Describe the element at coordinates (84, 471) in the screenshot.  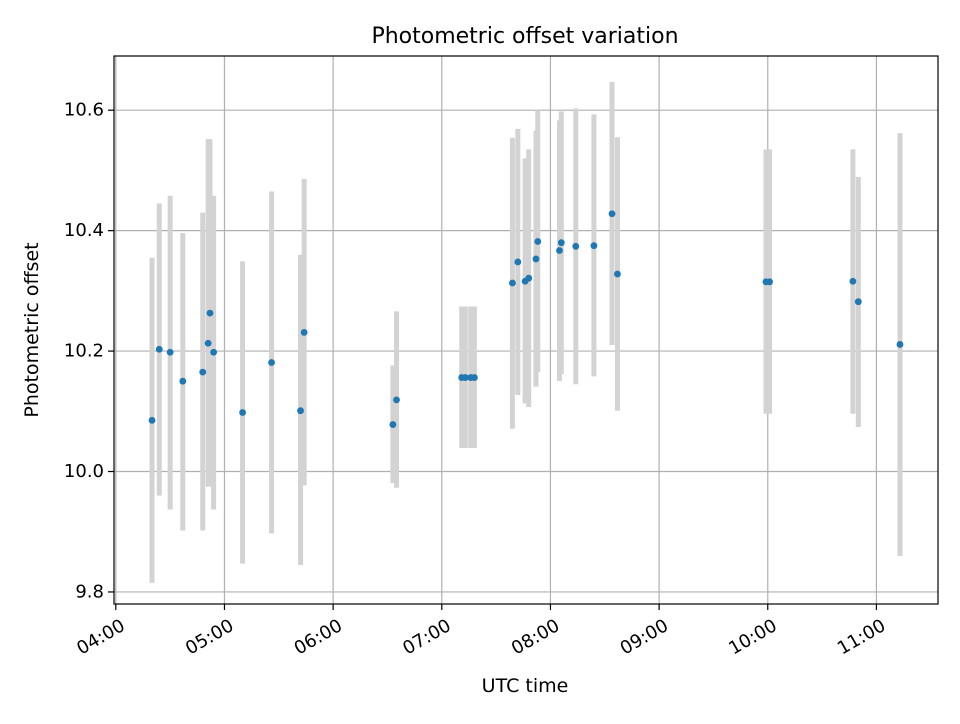
I see `y-tick-label: 10.0` at that location.